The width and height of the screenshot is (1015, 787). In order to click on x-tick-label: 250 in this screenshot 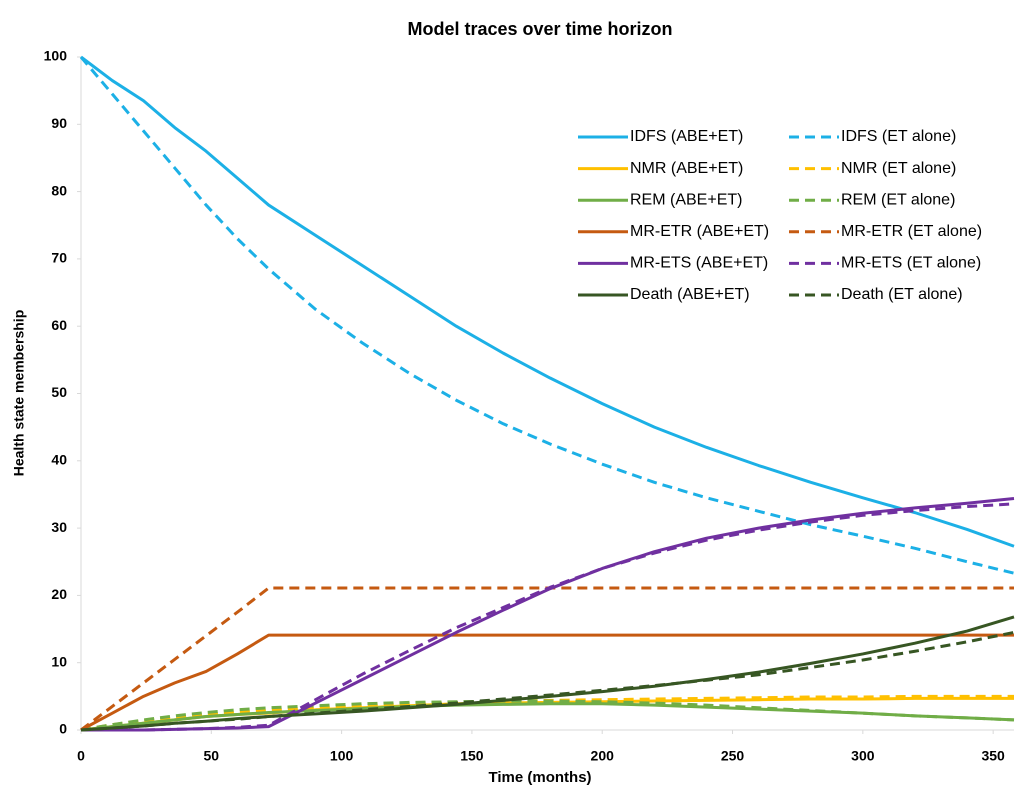, I will do `click(733, 756)`.